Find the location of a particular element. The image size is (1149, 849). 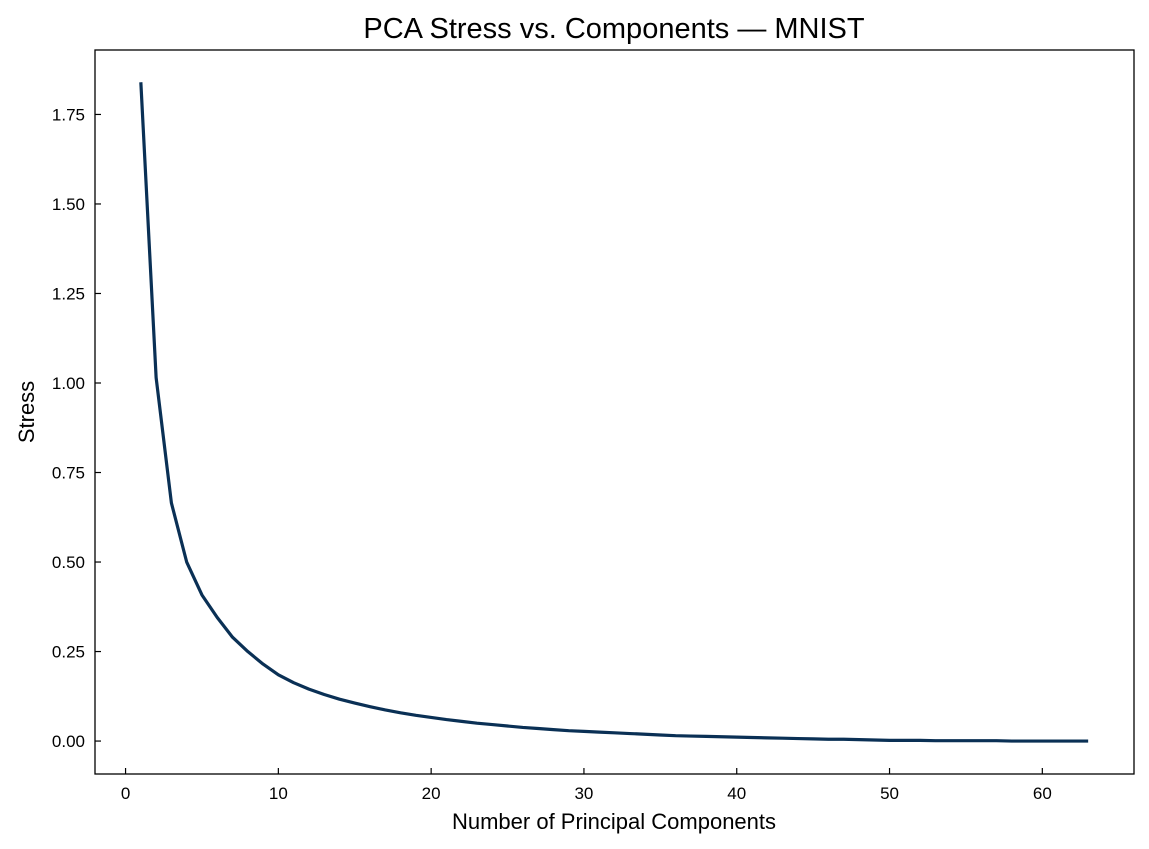

x-tick-label: 60 is located at coordinates (1042, 793).